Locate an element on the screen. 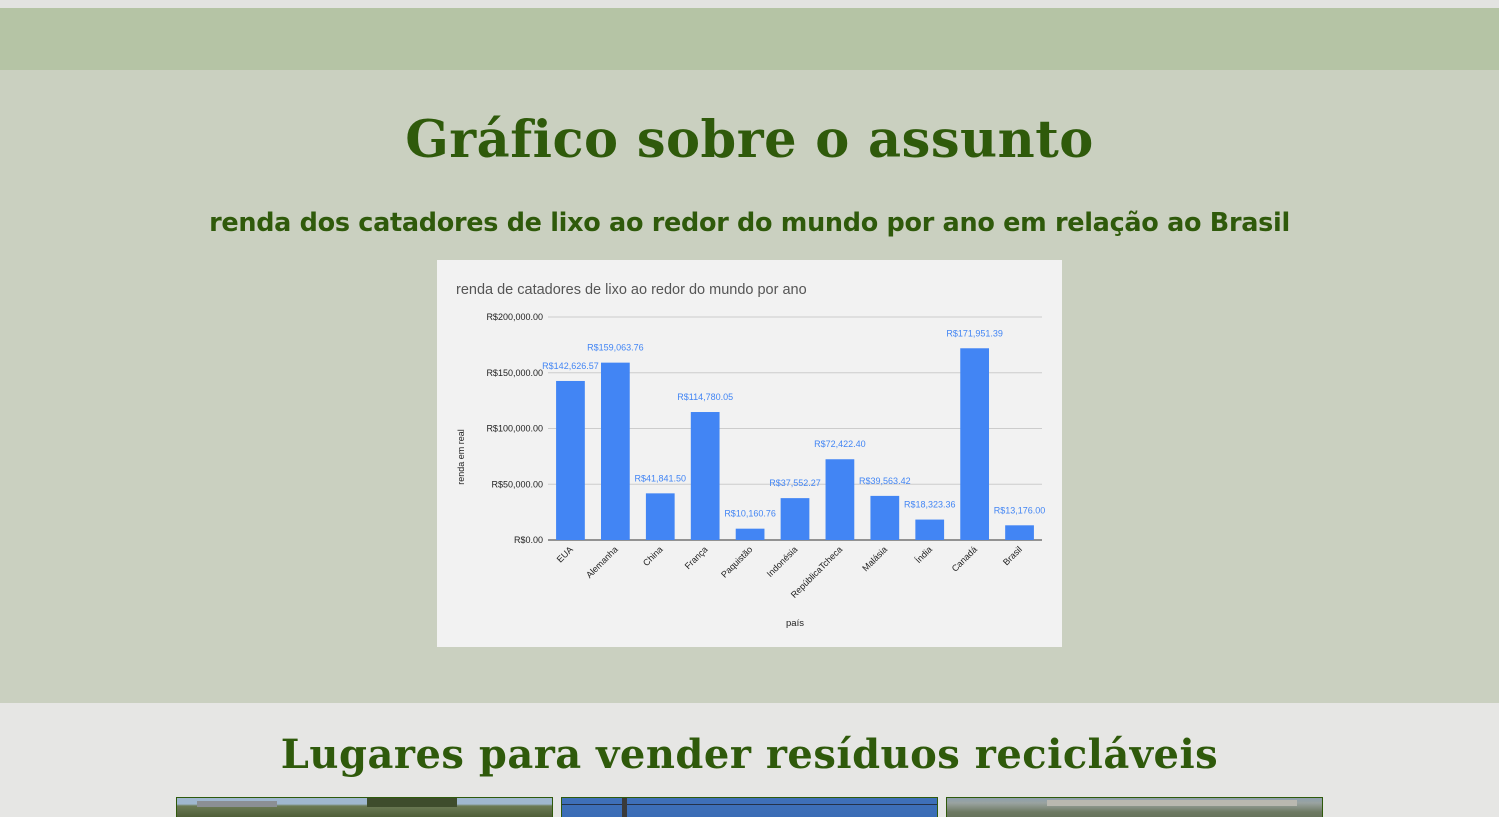 This screenshot has width=1499, height=817. x-tick-label: China is located at coordinates (653, 556).